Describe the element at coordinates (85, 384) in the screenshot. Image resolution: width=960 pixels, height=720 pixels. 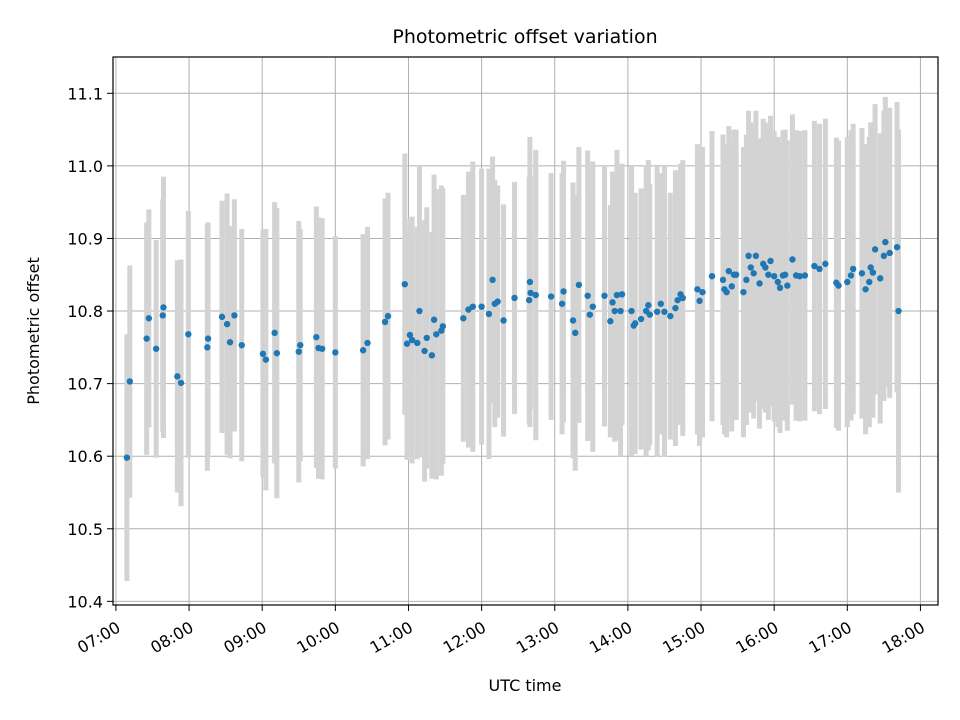
I see `y-tick-label: 10.7` at that location.